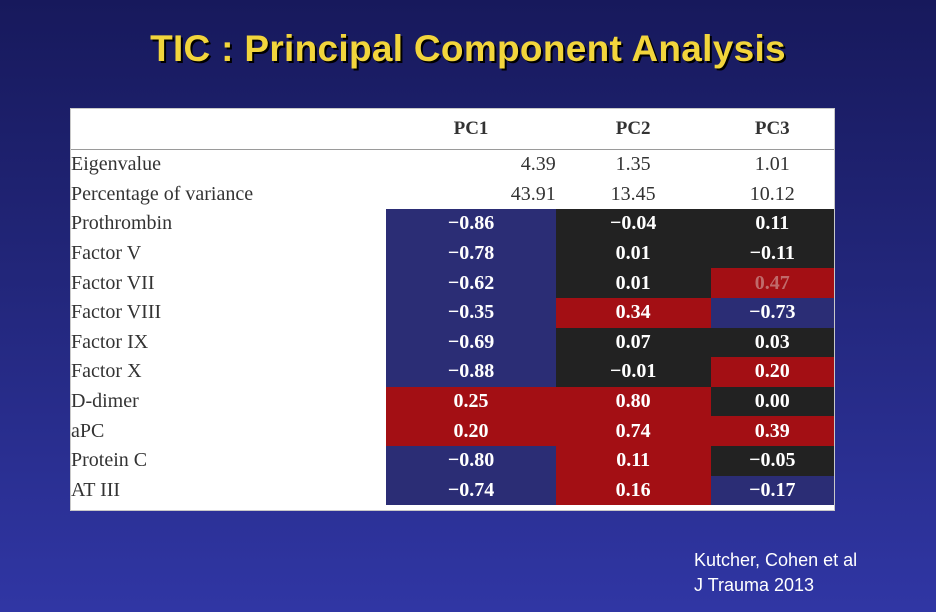  Describe the element at coordinates (772, 490) in the screenshot. I see `cell-pc3: −0.17` at that location.